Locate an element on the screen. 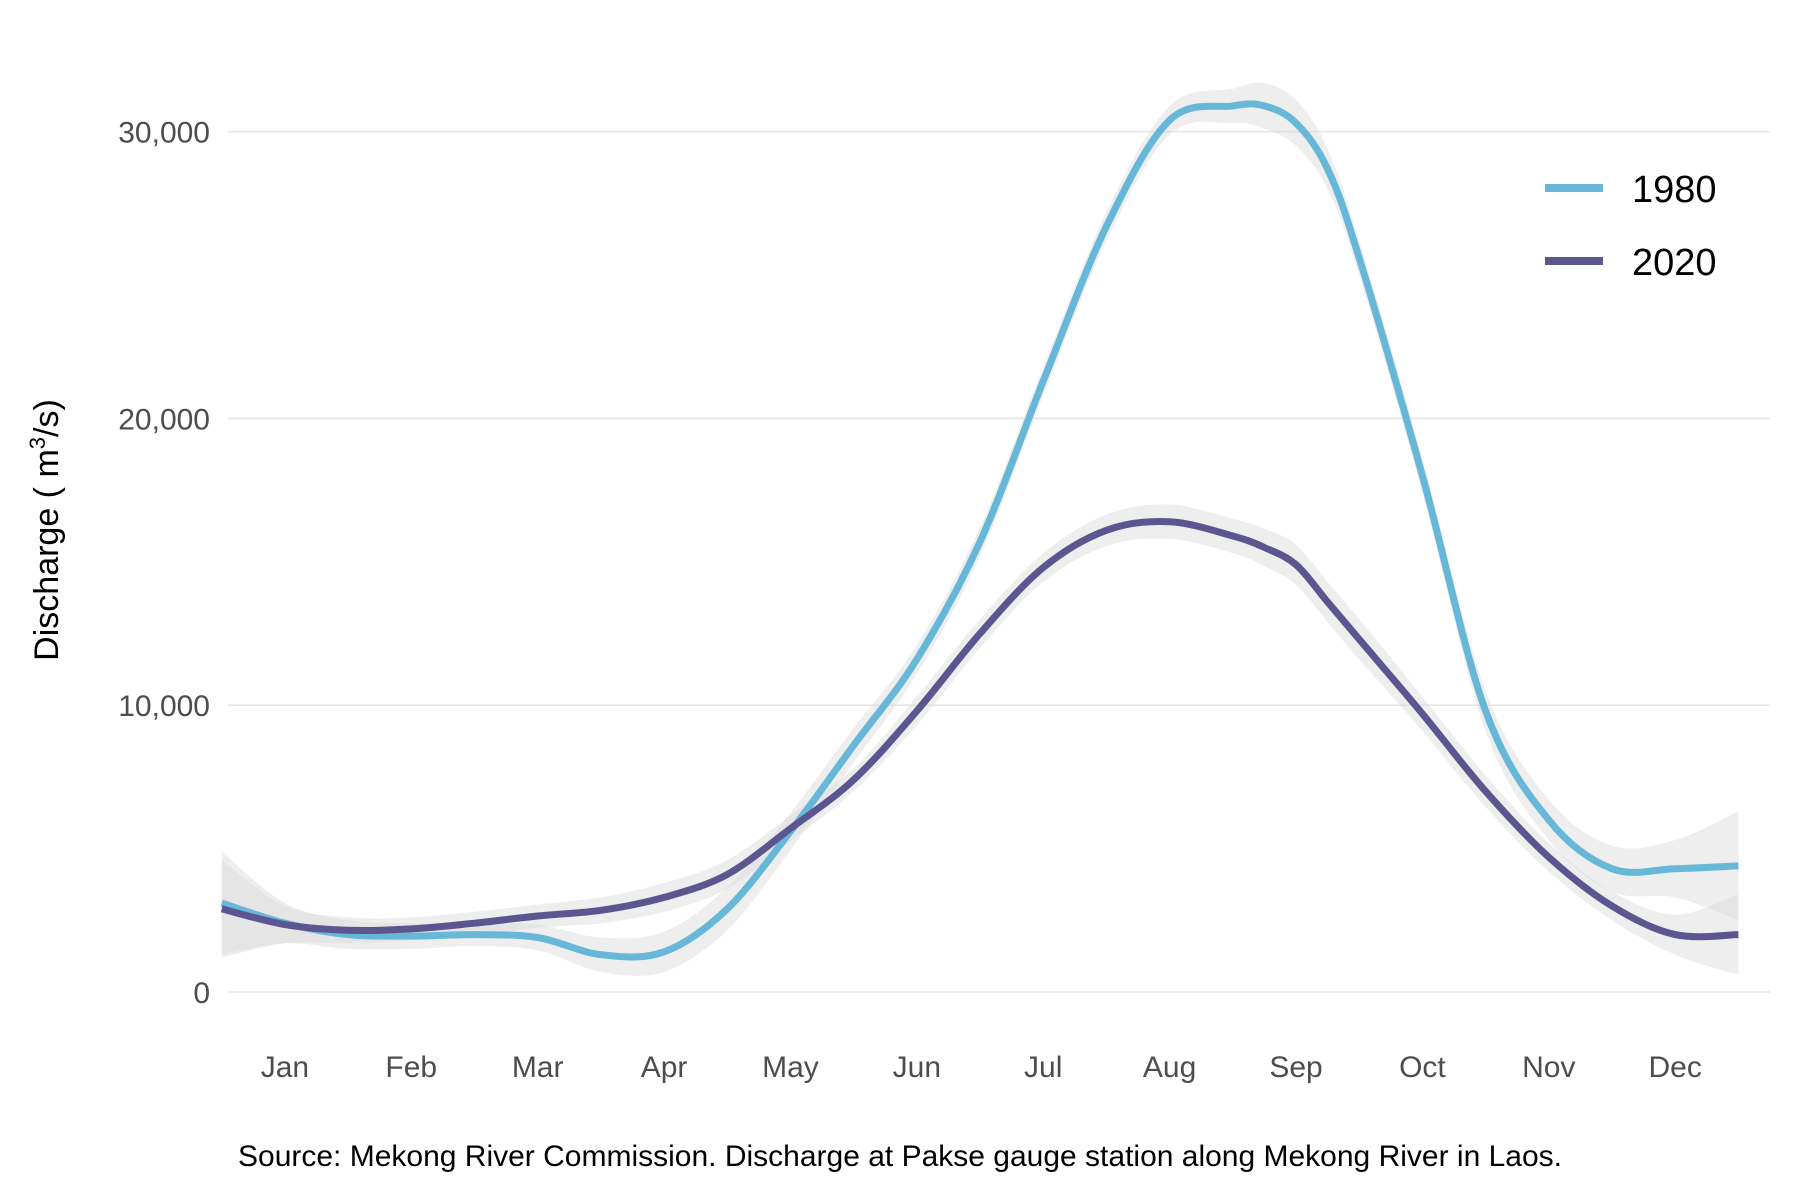 The image size is (1800, 1200). y-axis-label-main: Discharge ( is located at coordinates (47, 573).